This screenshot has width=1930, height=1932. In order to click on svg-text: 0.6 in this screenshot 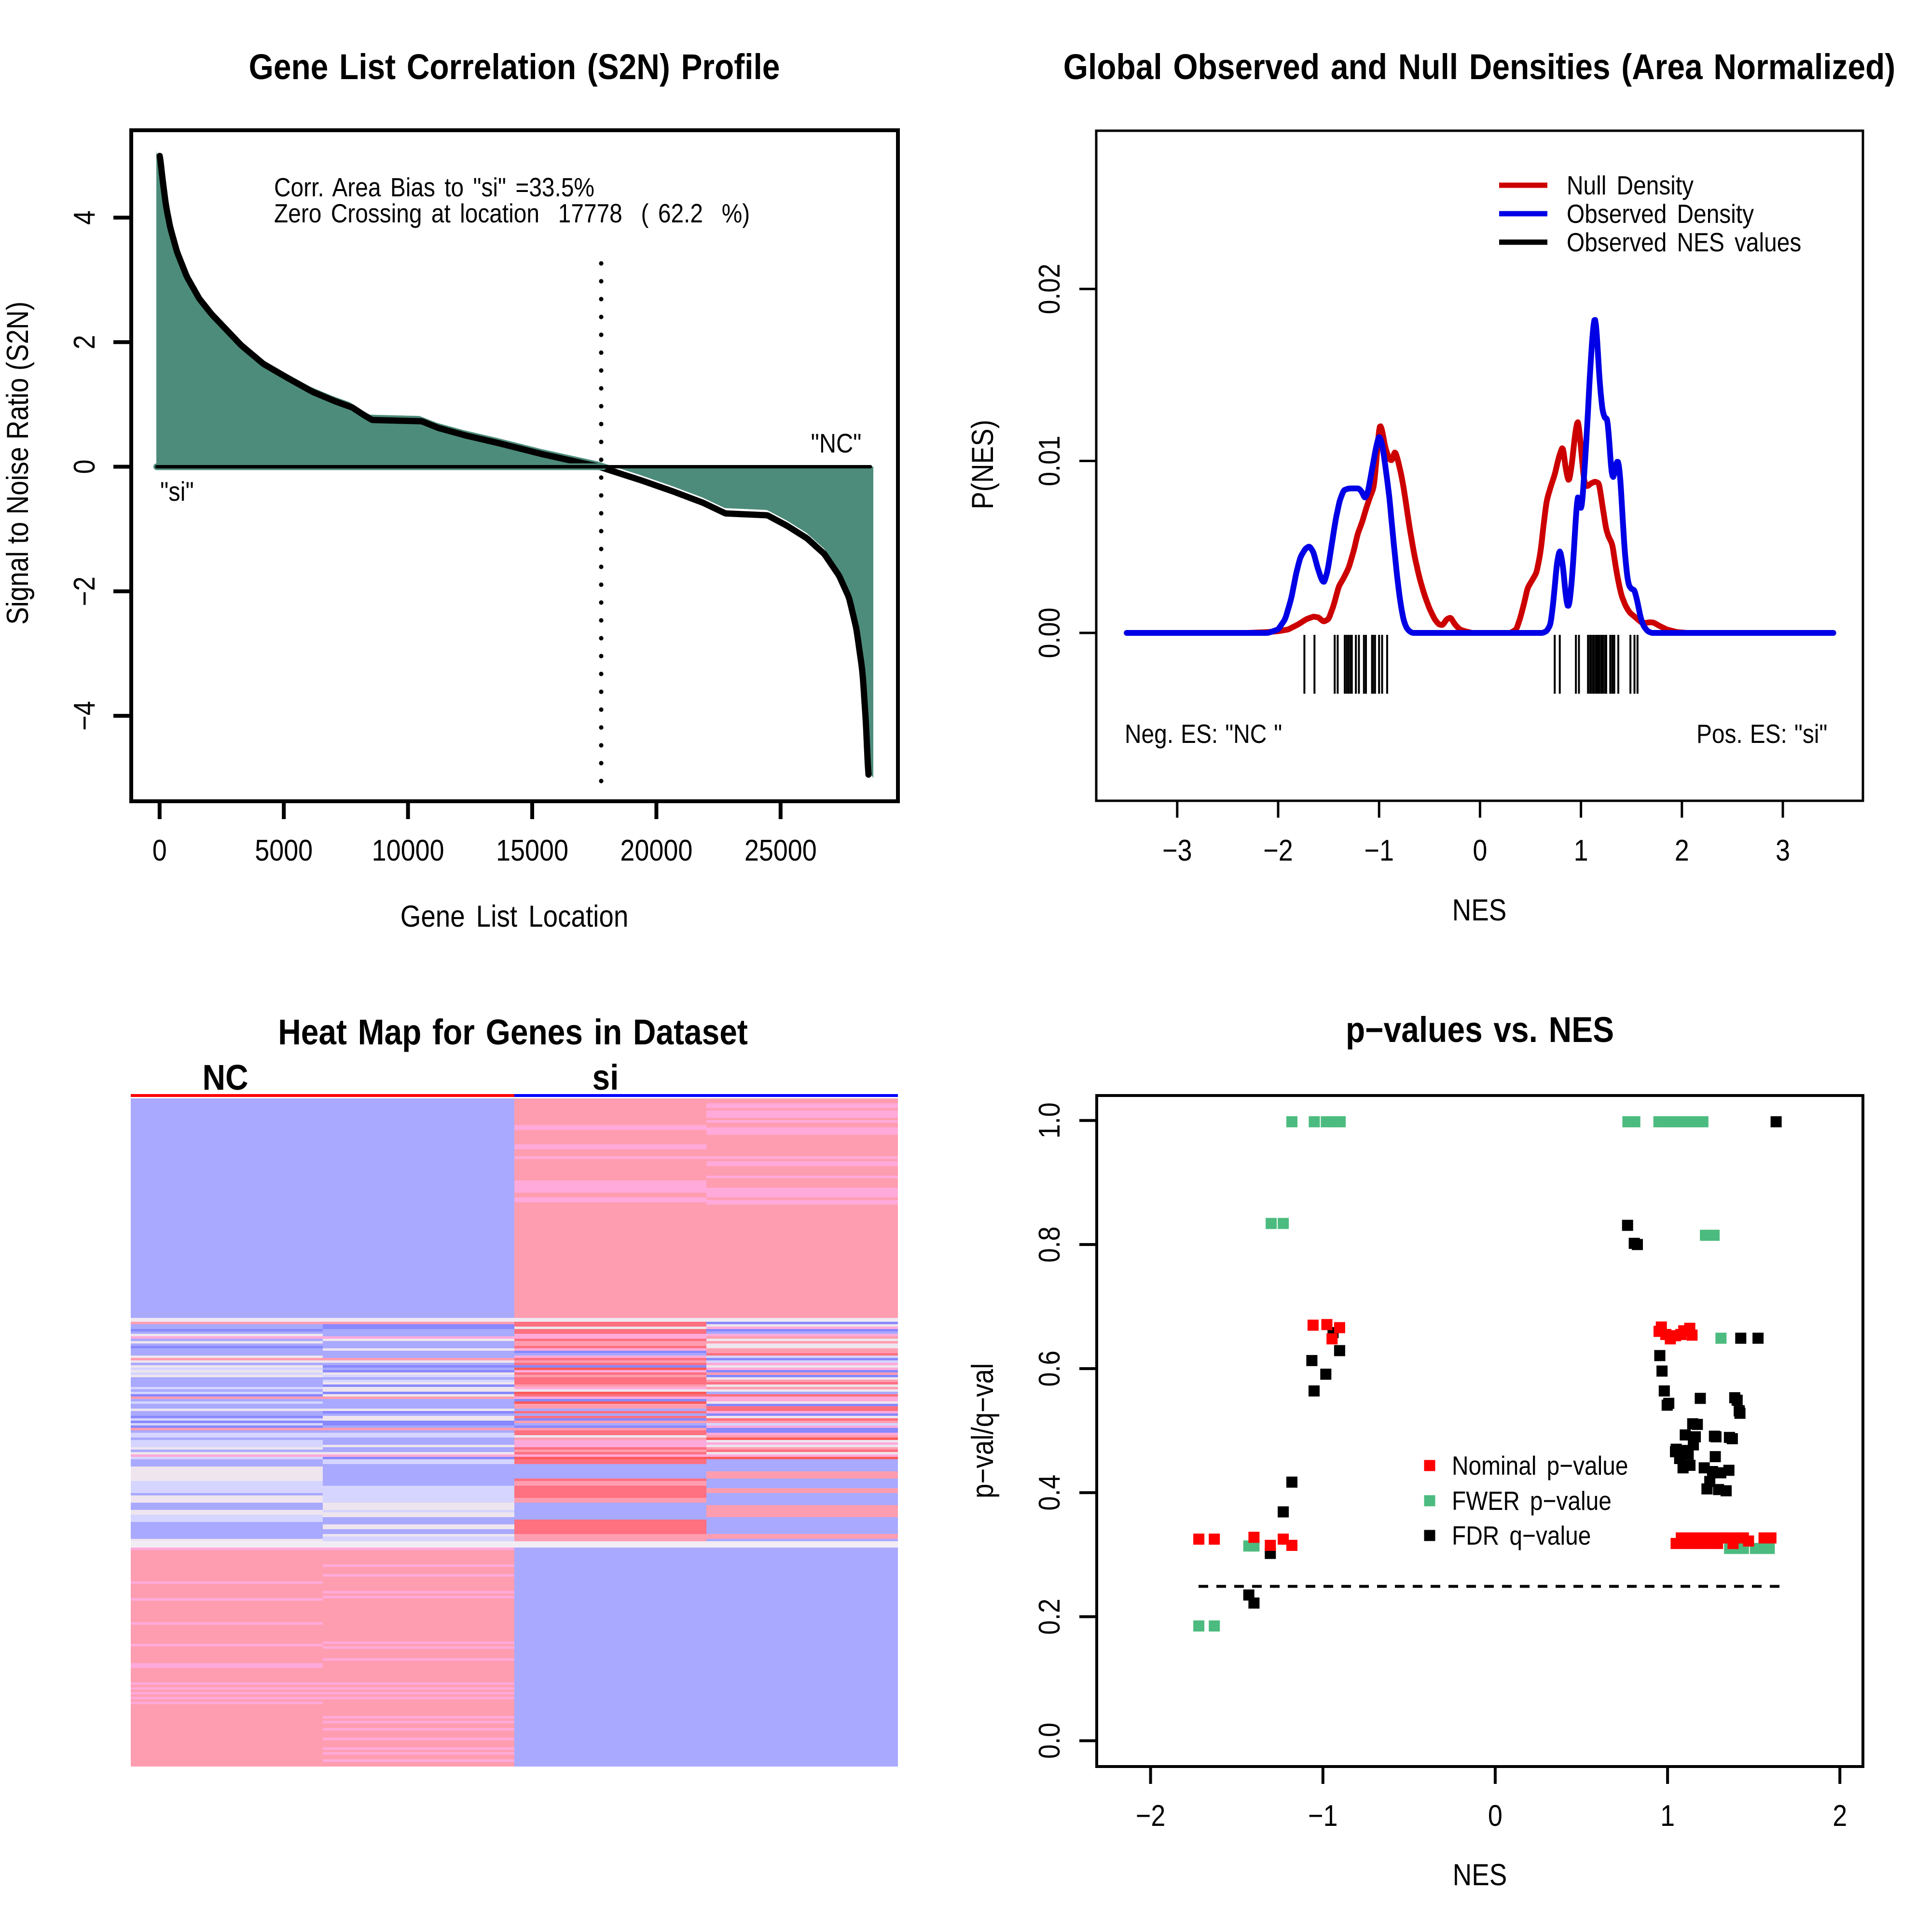, I will do `click(1049, 1369)`.